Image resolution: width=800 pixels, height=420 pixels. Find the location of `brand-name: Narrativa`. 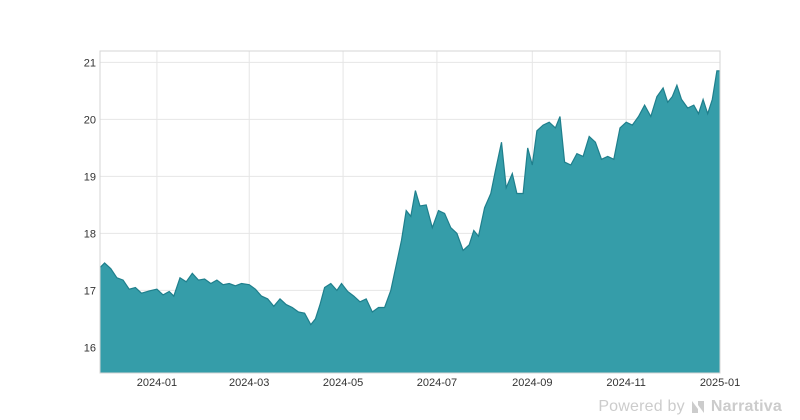

brand-name: Narrativa is located at coordinates (746, 406).